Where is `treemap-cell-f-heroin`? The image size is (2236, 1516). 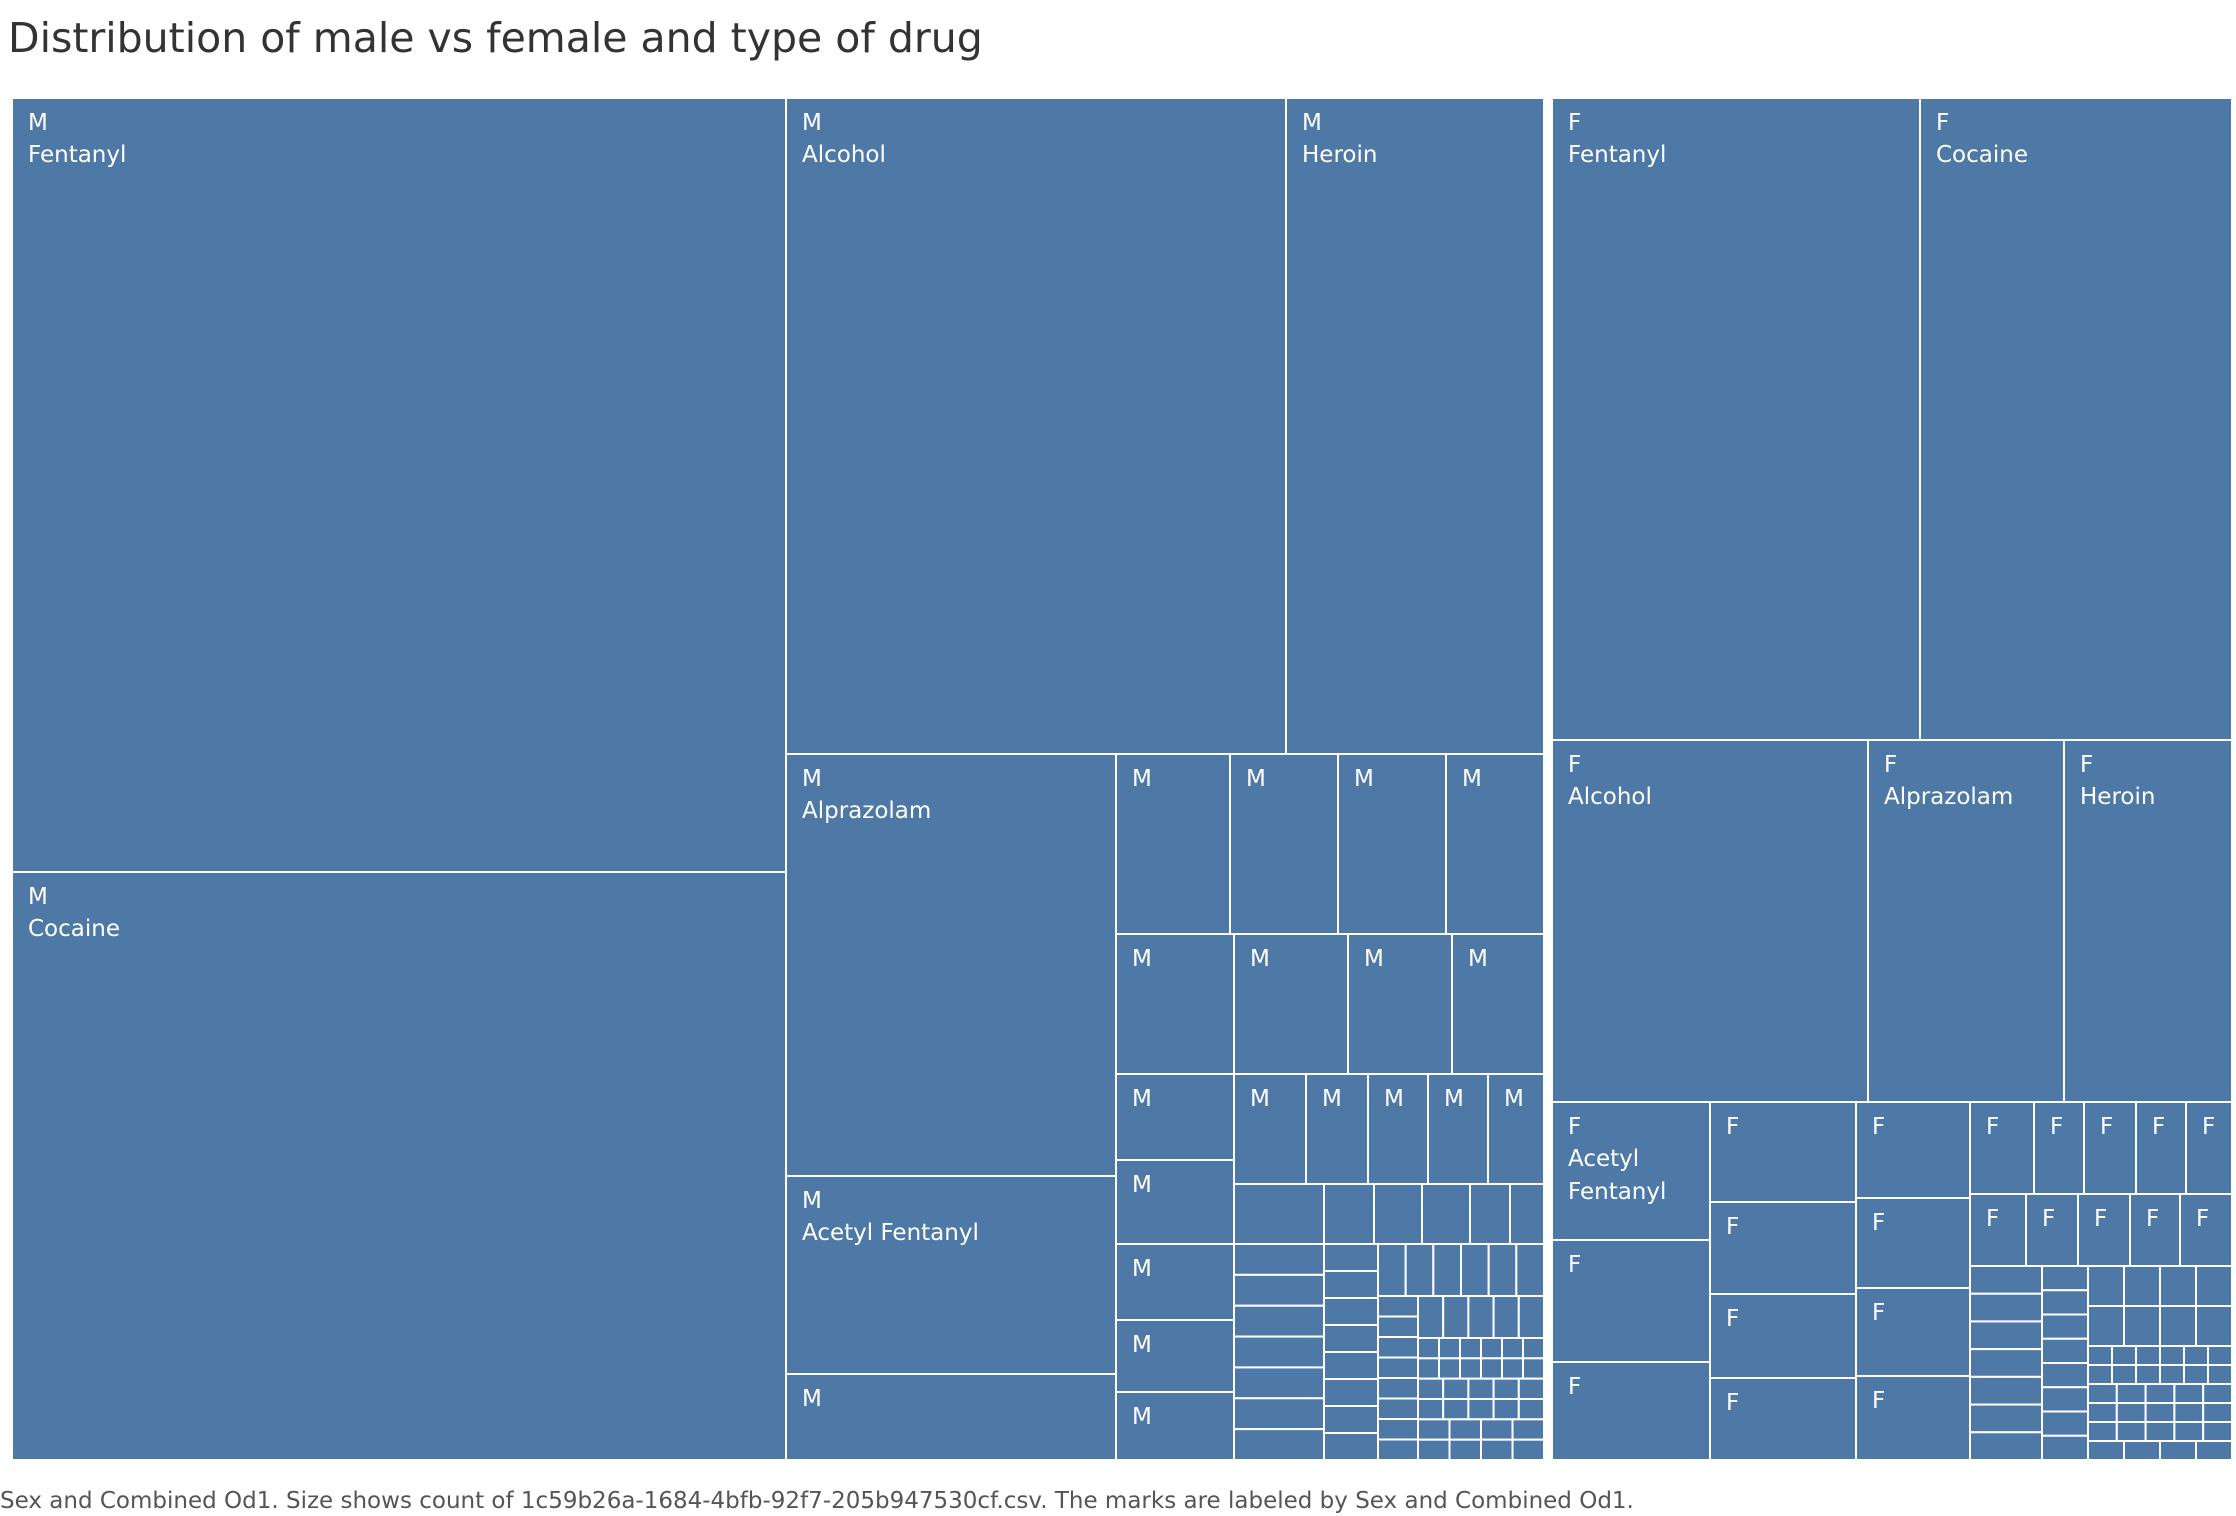
treemap-cell-f-heroin is located at coordinates (2148, 921).